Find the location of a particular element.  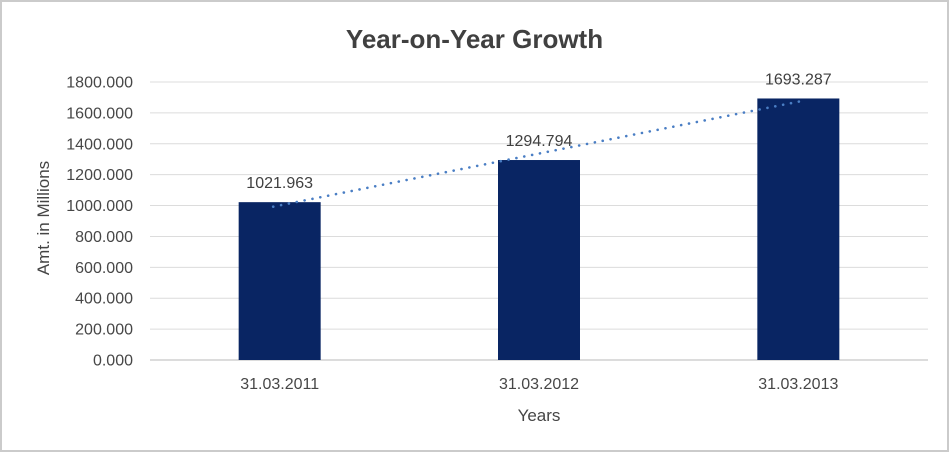

y-tick-label: 200.000 is located at coordinates (104, 330).